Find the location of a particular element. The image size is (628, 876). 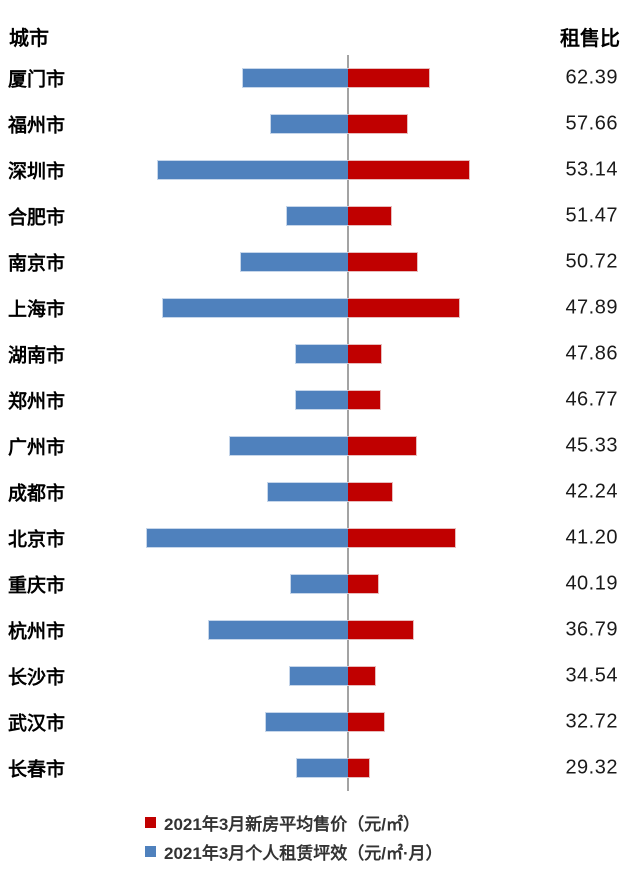

city-label: 南京市 is located at coordinates (37, 264).